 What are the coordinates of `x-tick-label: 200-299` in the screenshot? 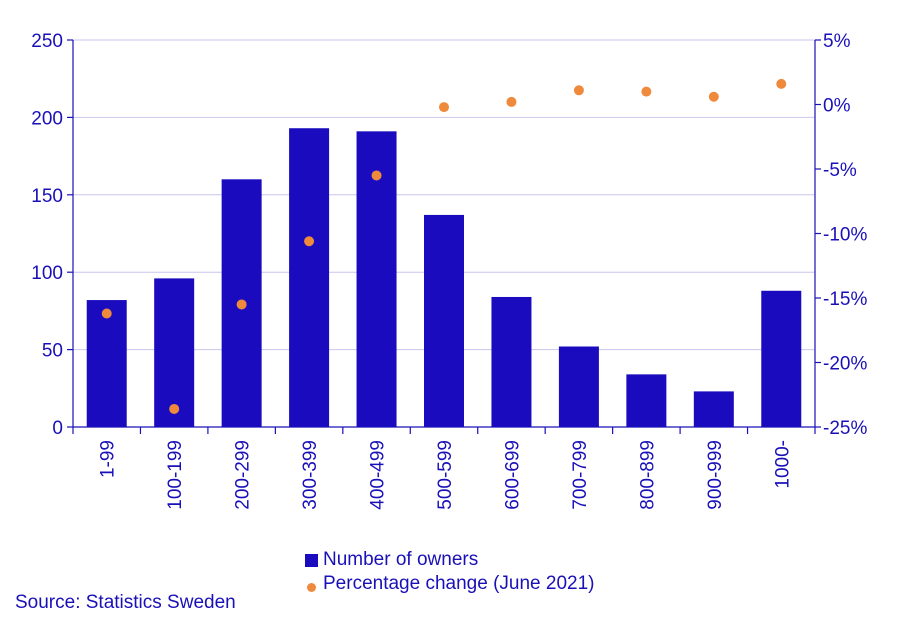 It's located at (243, 475).